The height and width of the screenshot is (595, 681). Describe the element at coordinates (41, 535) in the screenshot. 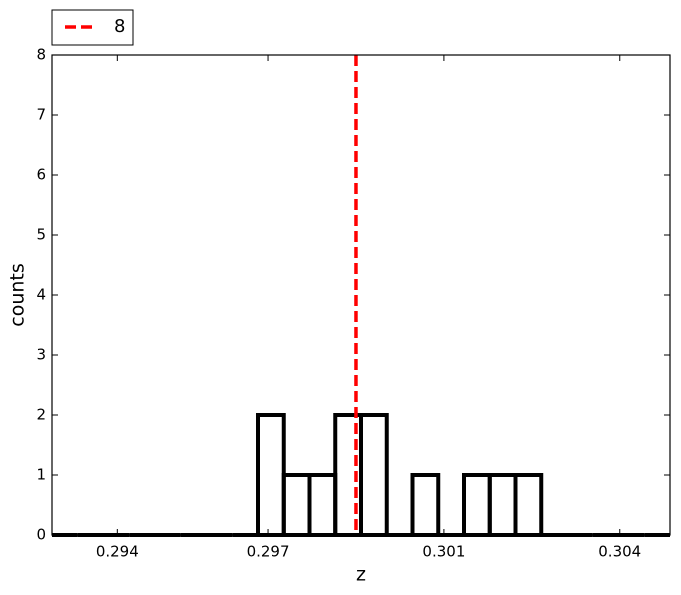

I see `y-tick-label: 0` at that location.